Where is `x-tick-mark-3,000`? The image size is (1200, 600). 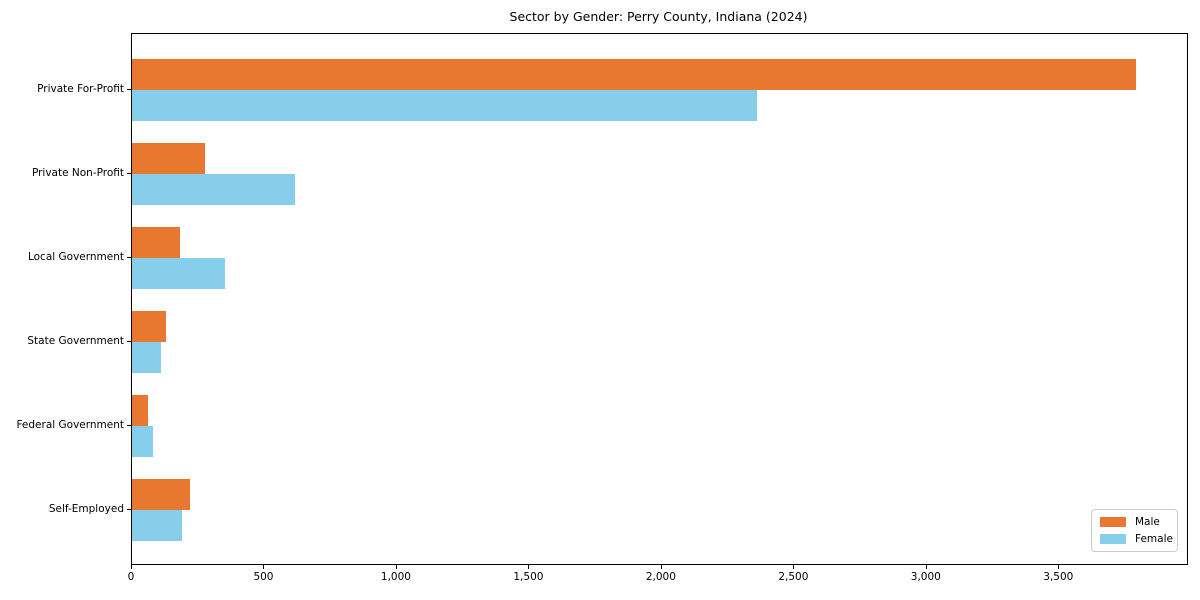 x-tick-mark-3,000 is located at coordinates (926, 567).